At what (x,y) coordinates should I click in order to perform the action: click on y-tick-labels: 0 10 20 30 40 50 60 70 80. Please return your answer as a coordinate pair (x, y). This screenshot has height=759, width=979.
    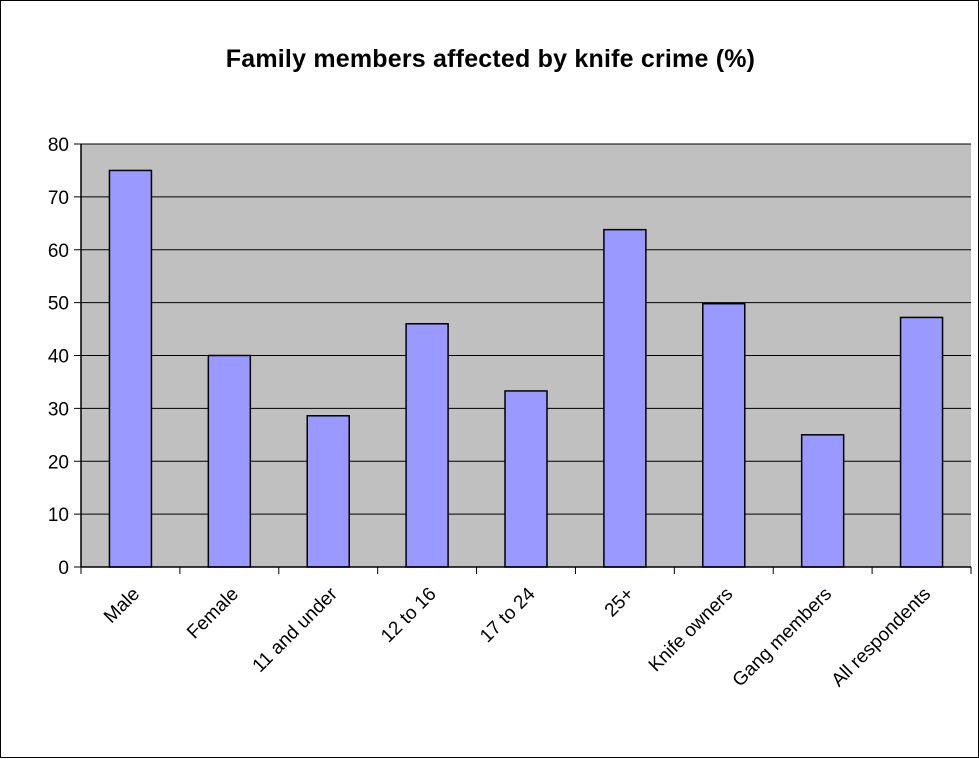
    Looking at the image, I should click on (58, 357).